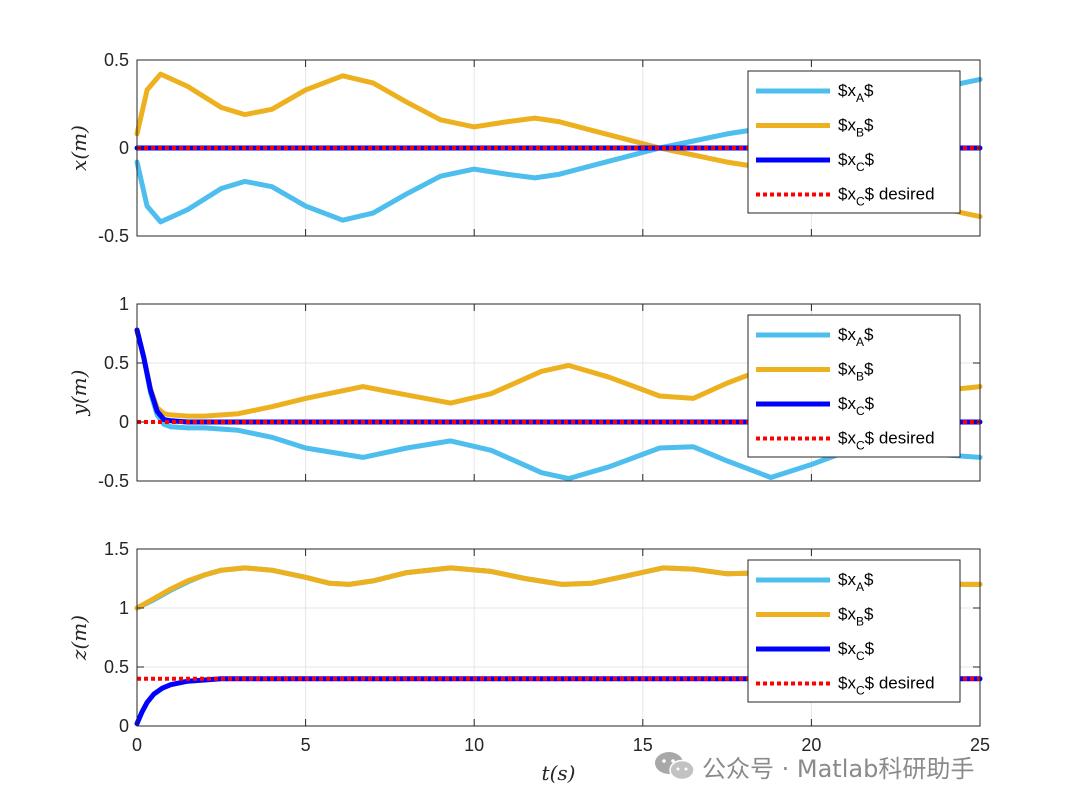 This screenshot has width=1080, height=807. I want to click on watermark: 公众号 · Matlab科研助手, so click(813, 766).